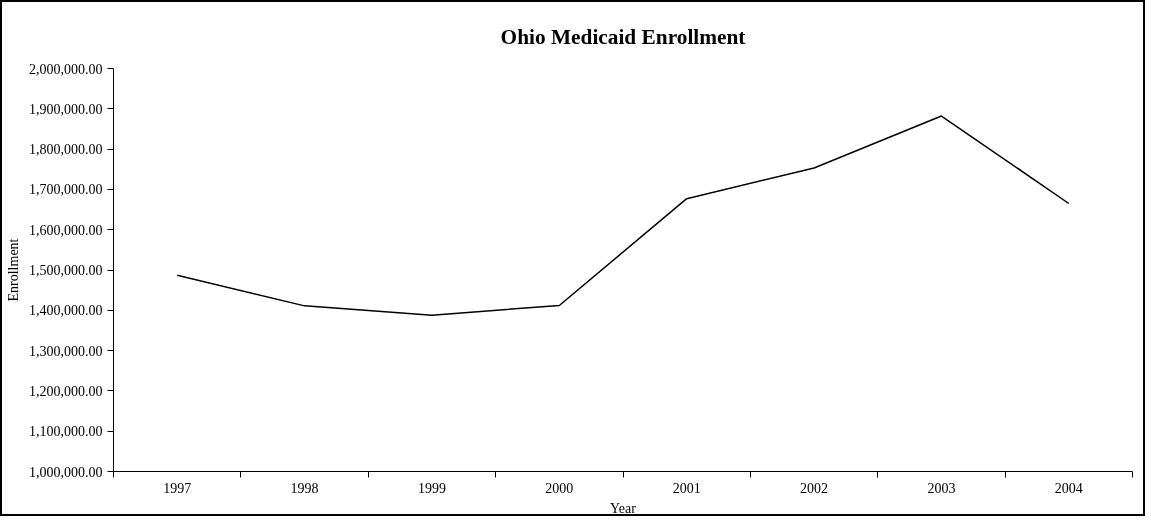  I want to click on x-tick-label: 1998, so click(304, 488).